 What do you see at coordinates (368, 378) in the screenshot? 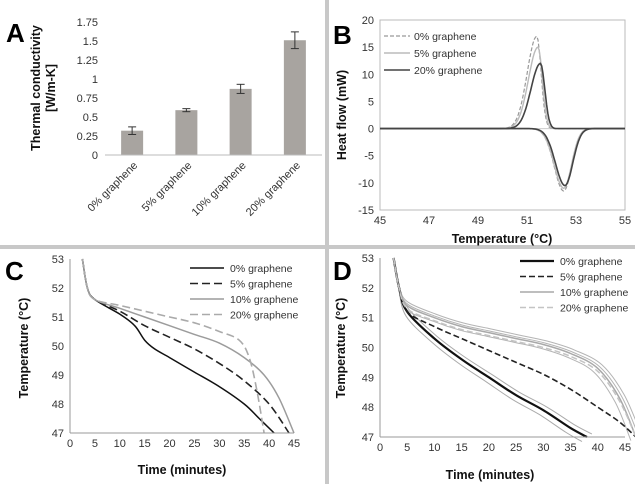
I see `panel-d-ytick-49: 49` at bounding box center [368, 378].